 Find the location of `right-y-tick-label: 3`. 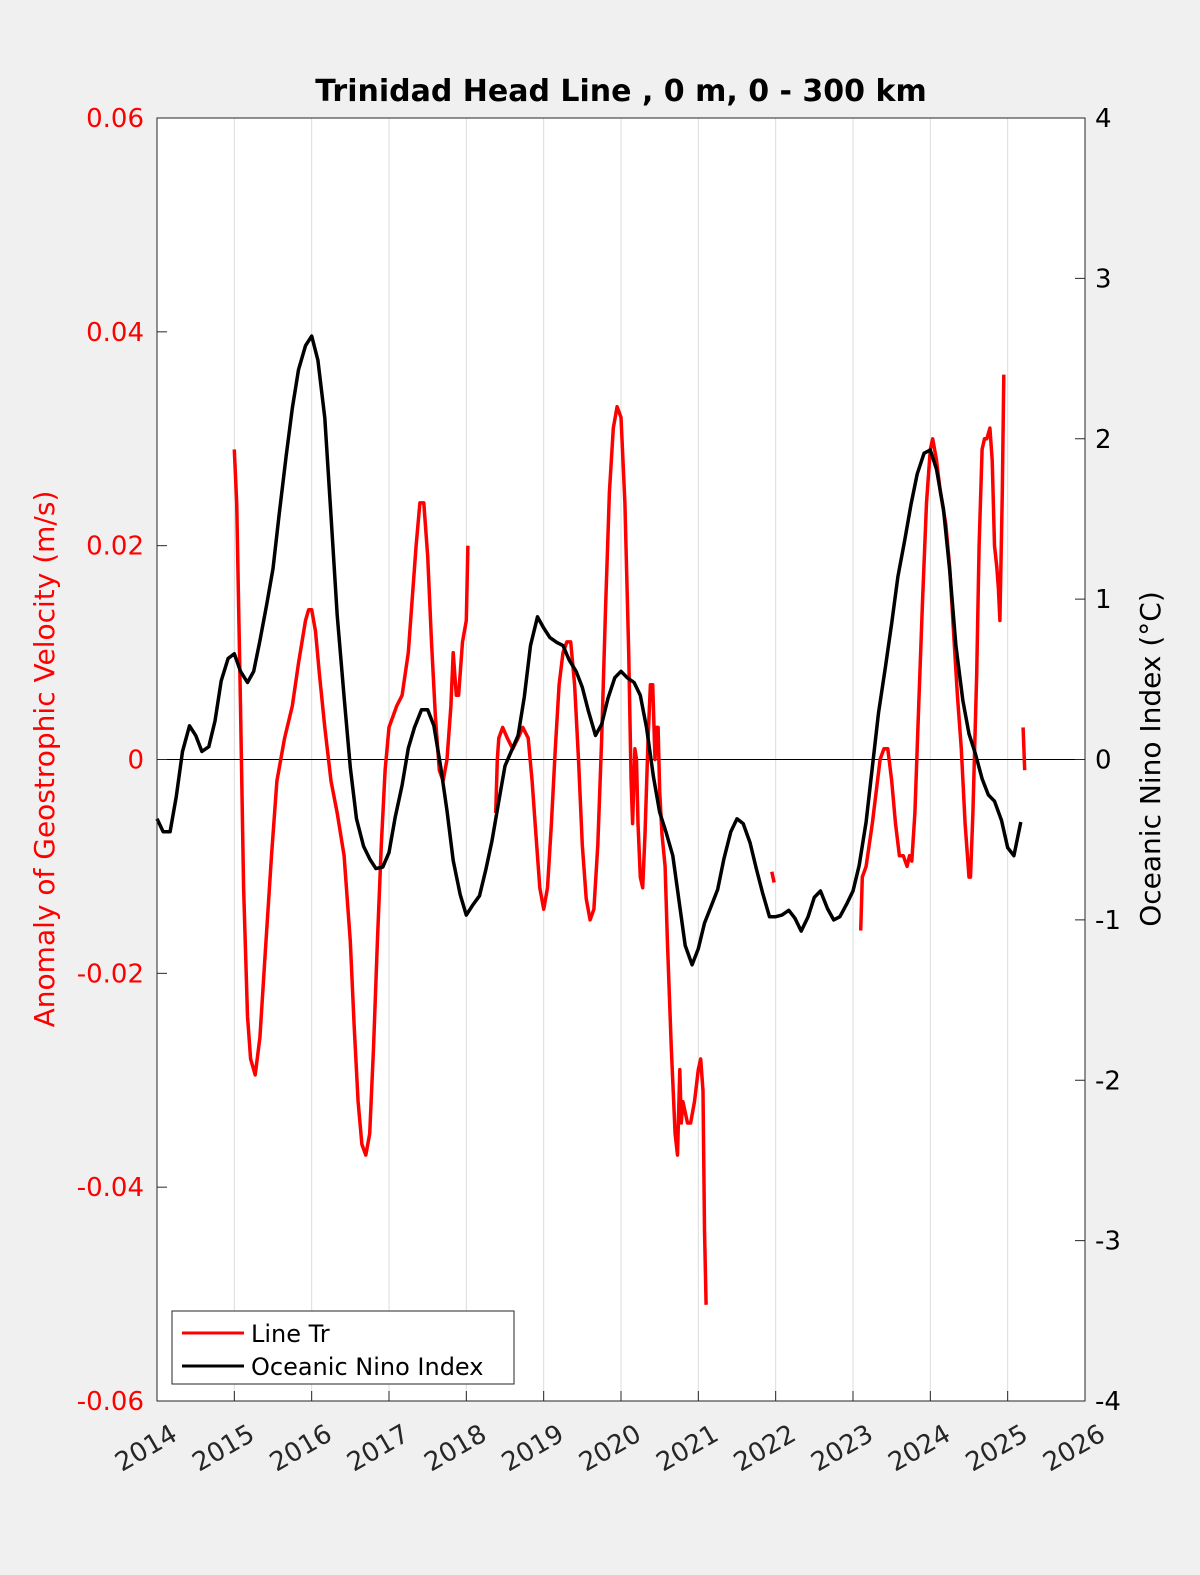

right-y-tick-label: 3 is located at coordinates (1103, 279).